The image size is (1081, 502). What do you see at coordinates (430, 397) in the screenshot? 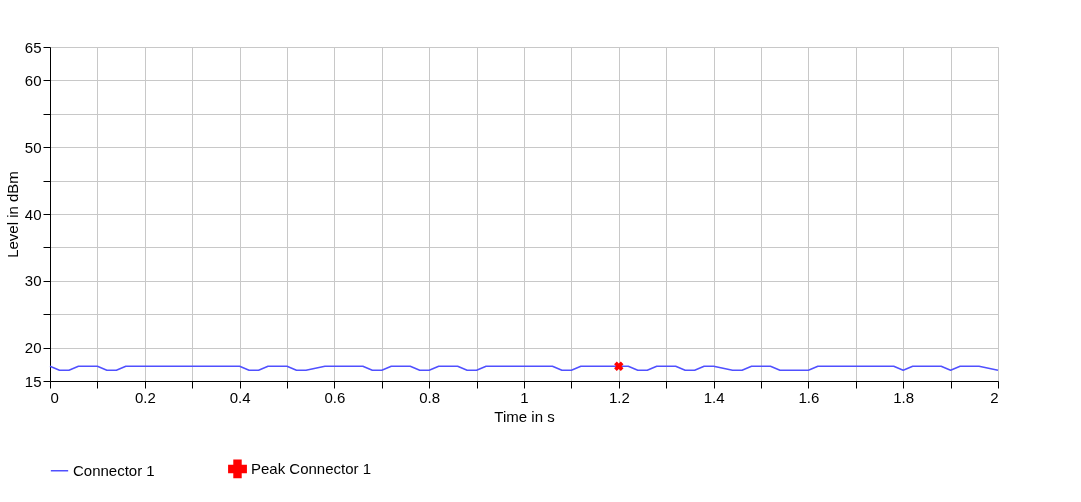
I see `x-tick-label: 0.8` at bounding box center [430, 397].